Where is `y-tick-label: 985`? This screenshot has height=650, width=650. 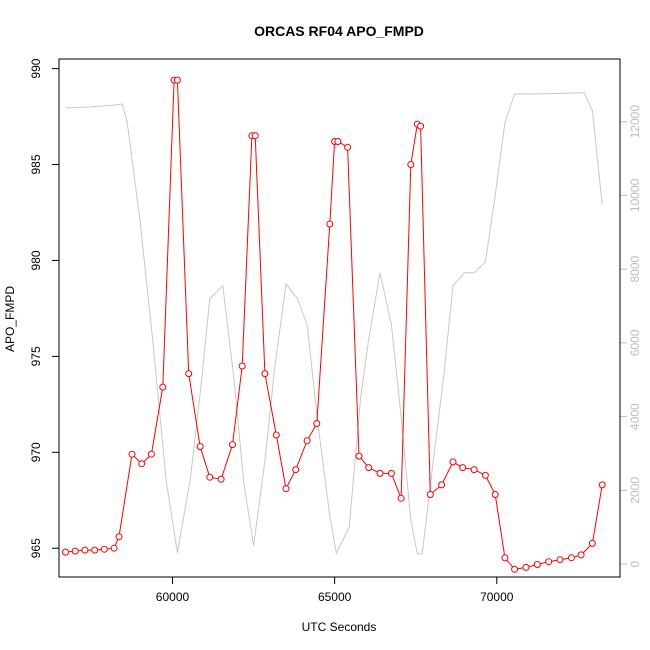
y-tick-label: 985 is located at coordinates (36, 164).